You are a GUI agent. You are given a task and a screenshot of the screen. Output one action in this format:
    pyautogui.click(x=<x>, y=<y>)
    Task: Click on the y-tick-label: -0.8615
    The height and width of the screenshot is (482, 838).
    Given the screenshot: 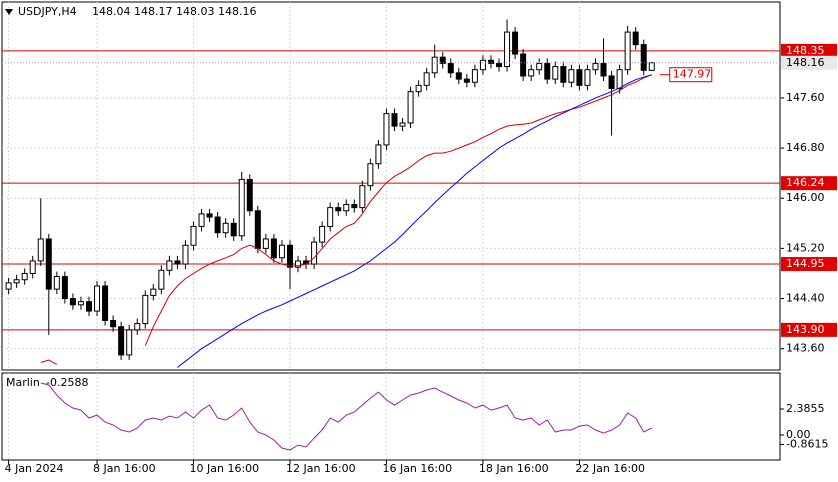 What is the action you would take?
    pyautogui.click(x=807, y=443)
    